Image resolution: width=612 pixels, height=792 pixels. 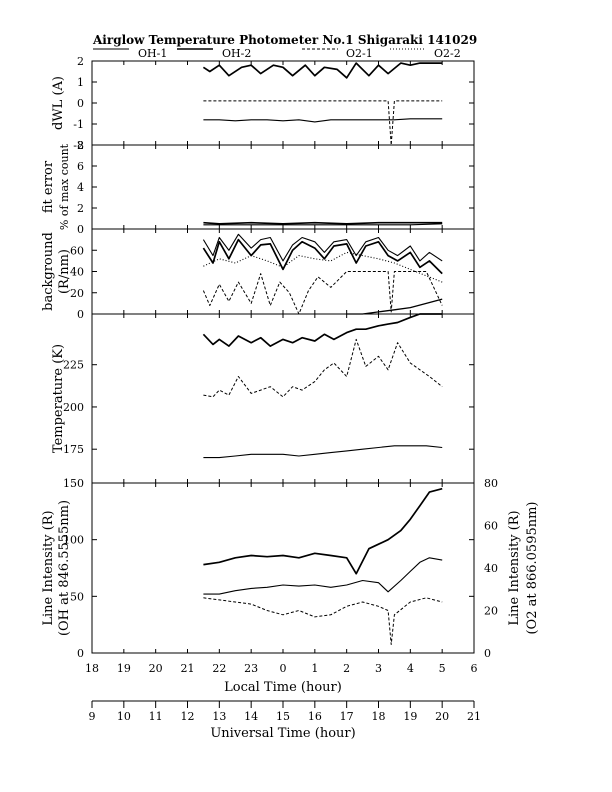 What do you see at coordinates (73, 449) in the screenshot?
I see `y-tick-label: 175` at bounding box center [73, 449].